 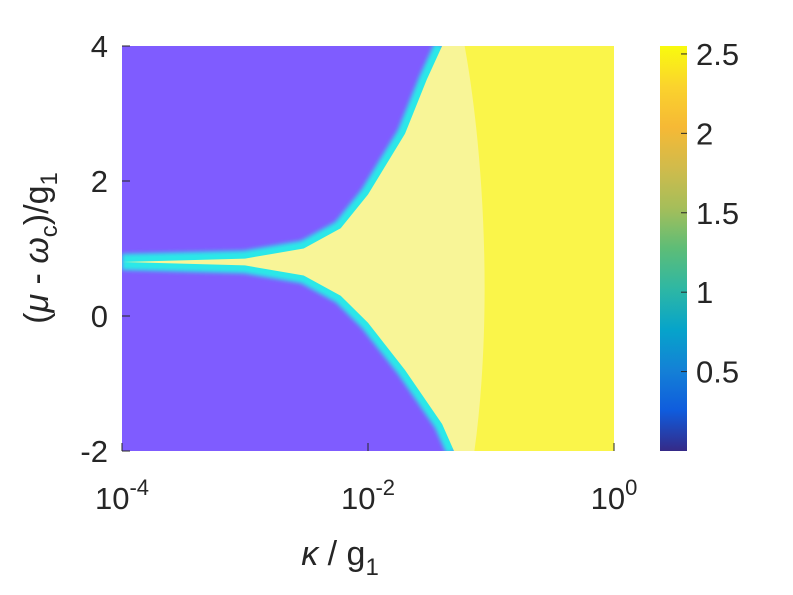 I want to click on x-tick-label: 10⁰, so click(x=614, y=495).